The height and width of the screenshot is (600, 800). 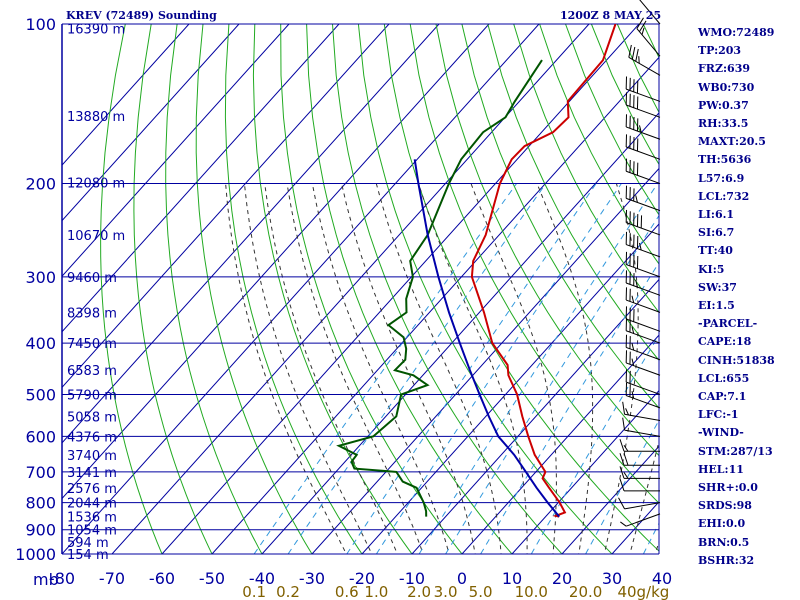 I want to click on wind-barb-column, so click(x=639, y=263).